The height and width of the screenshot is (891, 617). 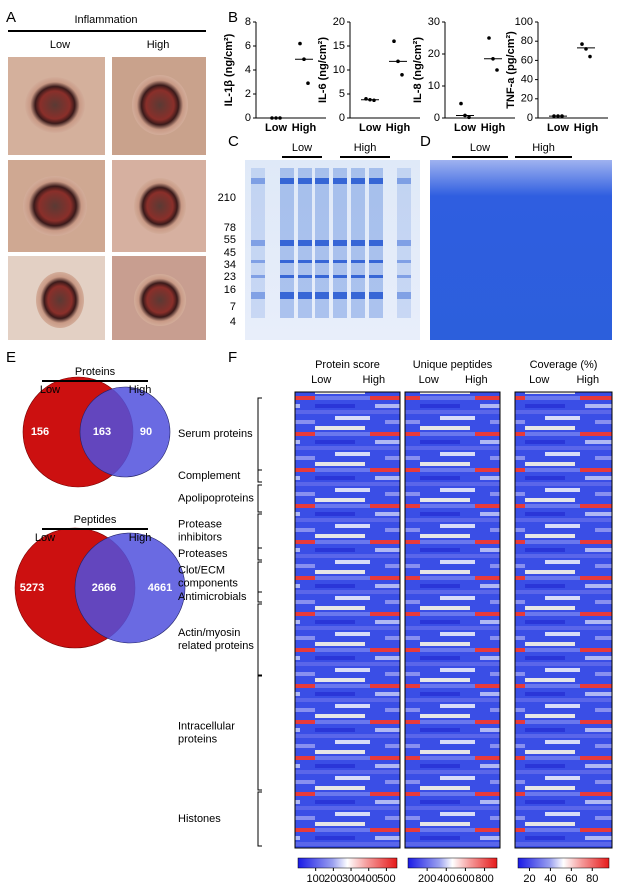 I want to click on row-group-label: related proteins, so click(x=216, y=646).